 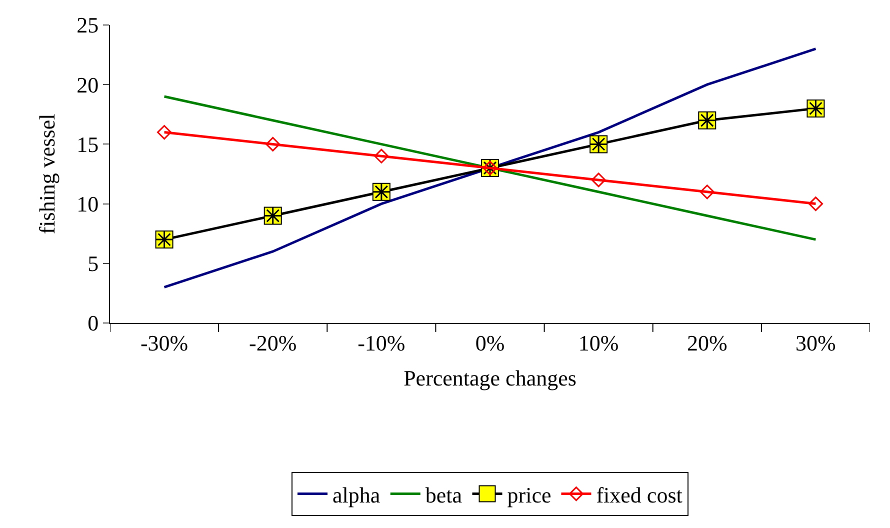 I want to click on y-tick-label: 10, so click(x=87, y=204).